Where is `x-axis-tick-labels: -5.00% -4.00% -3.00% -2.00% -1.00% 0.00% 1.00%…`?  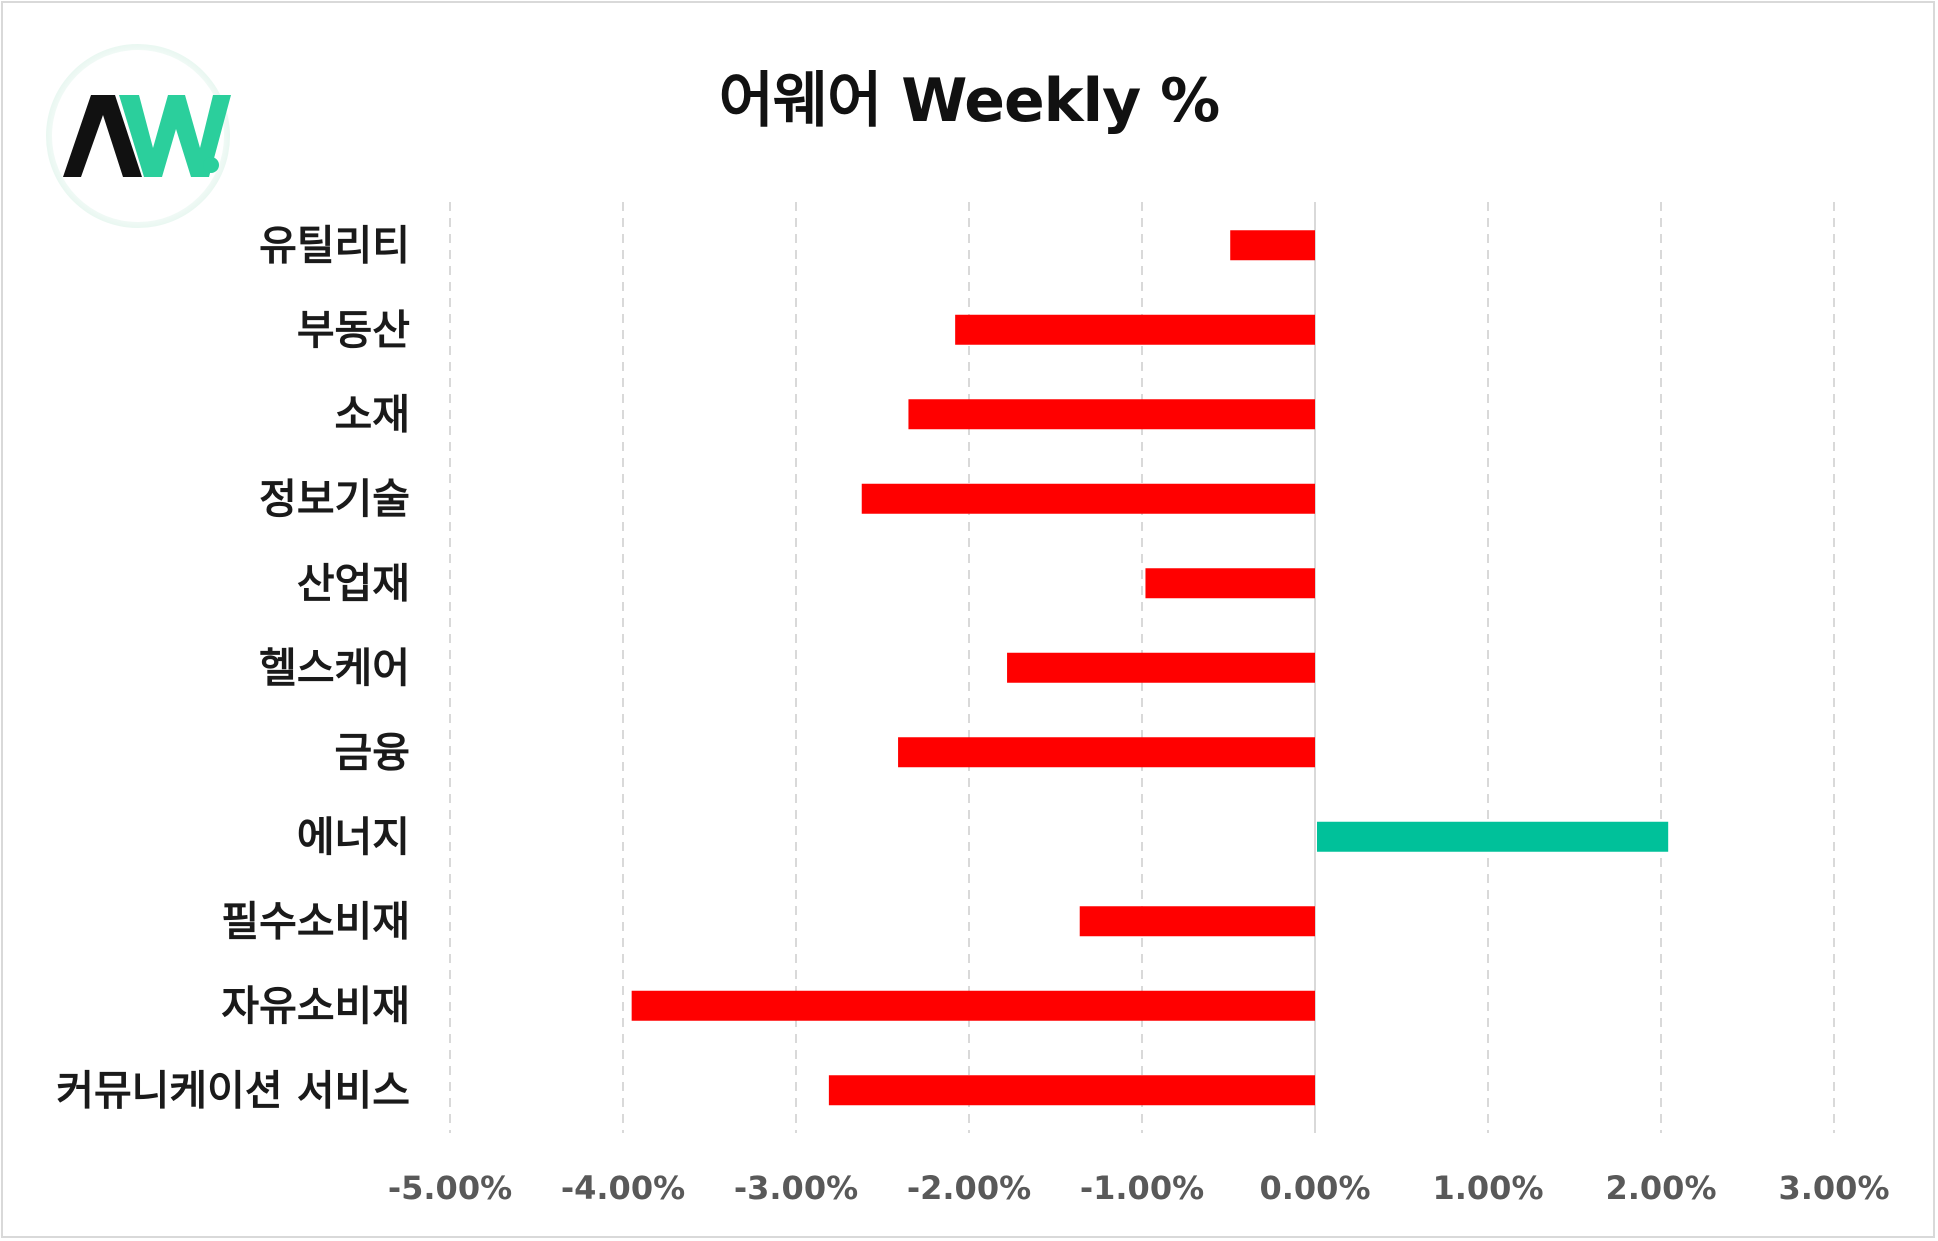 x-axis-tick-labels: -5.00% -4.00% -3.00% -2.00% -1.00% 0.00% 1.00%… is located at coordinates (1139, 1188).